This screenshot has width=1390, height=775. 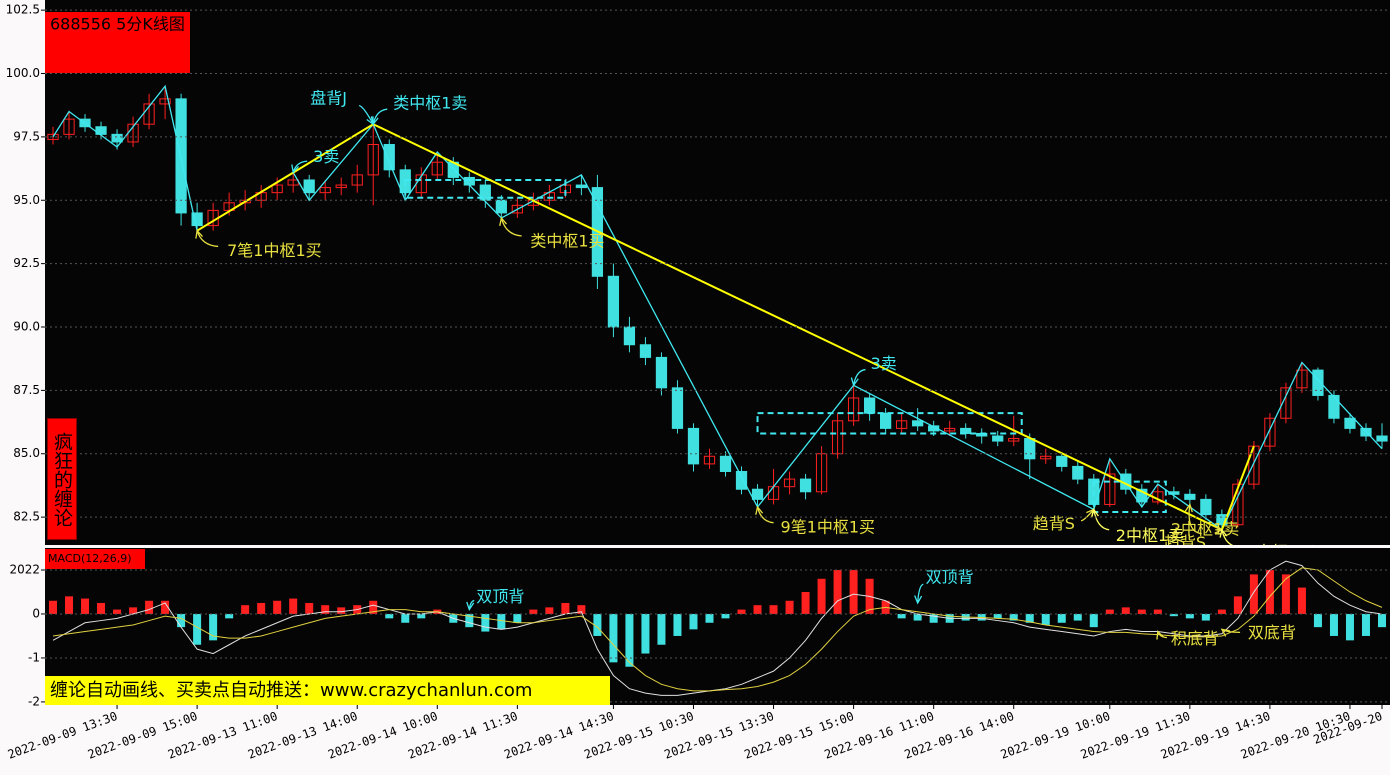 I want to click on y-tick-label: 85.0, so click(x=26, y=453).